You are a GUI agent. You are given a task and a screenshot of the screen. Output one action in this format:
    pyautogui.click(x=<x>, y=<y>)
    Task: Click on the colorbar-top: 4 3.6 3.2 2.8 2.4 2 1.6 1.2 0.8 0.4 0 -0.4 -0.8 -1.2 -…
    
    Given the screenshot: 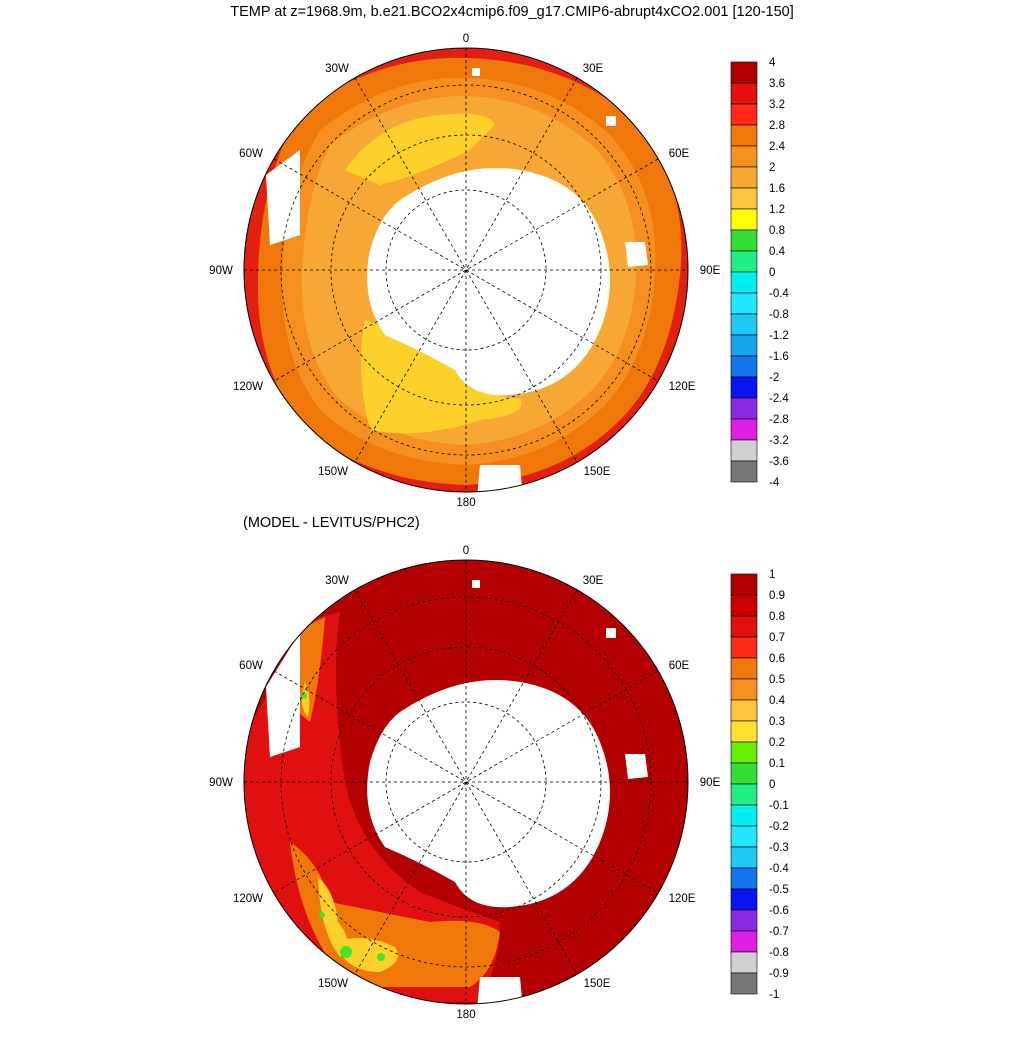 What is the action you would take?
    pyautogui.click(x=759, y=273)
    